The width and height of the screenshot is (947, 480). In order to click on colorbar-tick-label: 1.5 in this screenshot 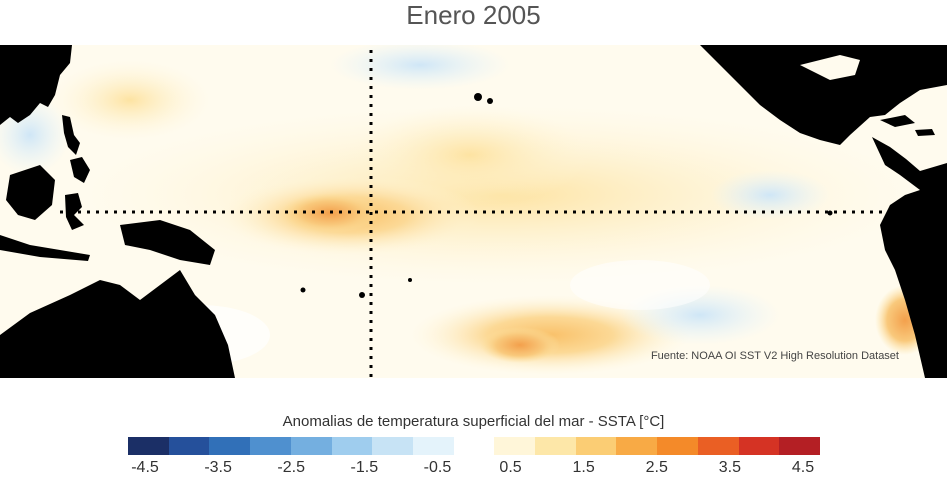, I will do `click(583, 467)`.